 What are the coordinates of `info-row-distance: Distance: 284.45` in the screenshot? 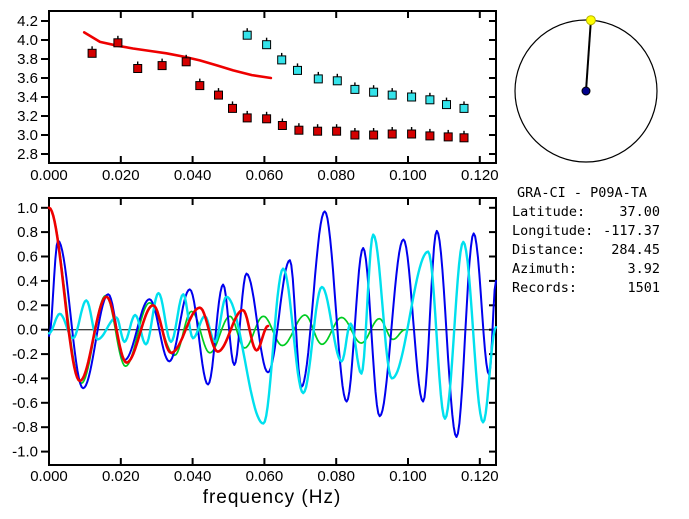 It's located at (586, 250).